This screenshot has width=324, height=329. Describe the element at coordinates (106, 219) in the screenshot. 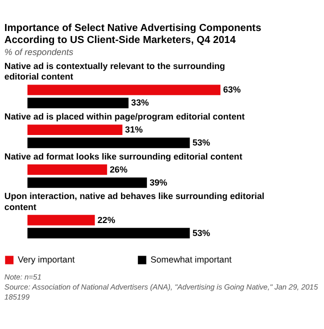

I see `data-label: 22%` at that location.